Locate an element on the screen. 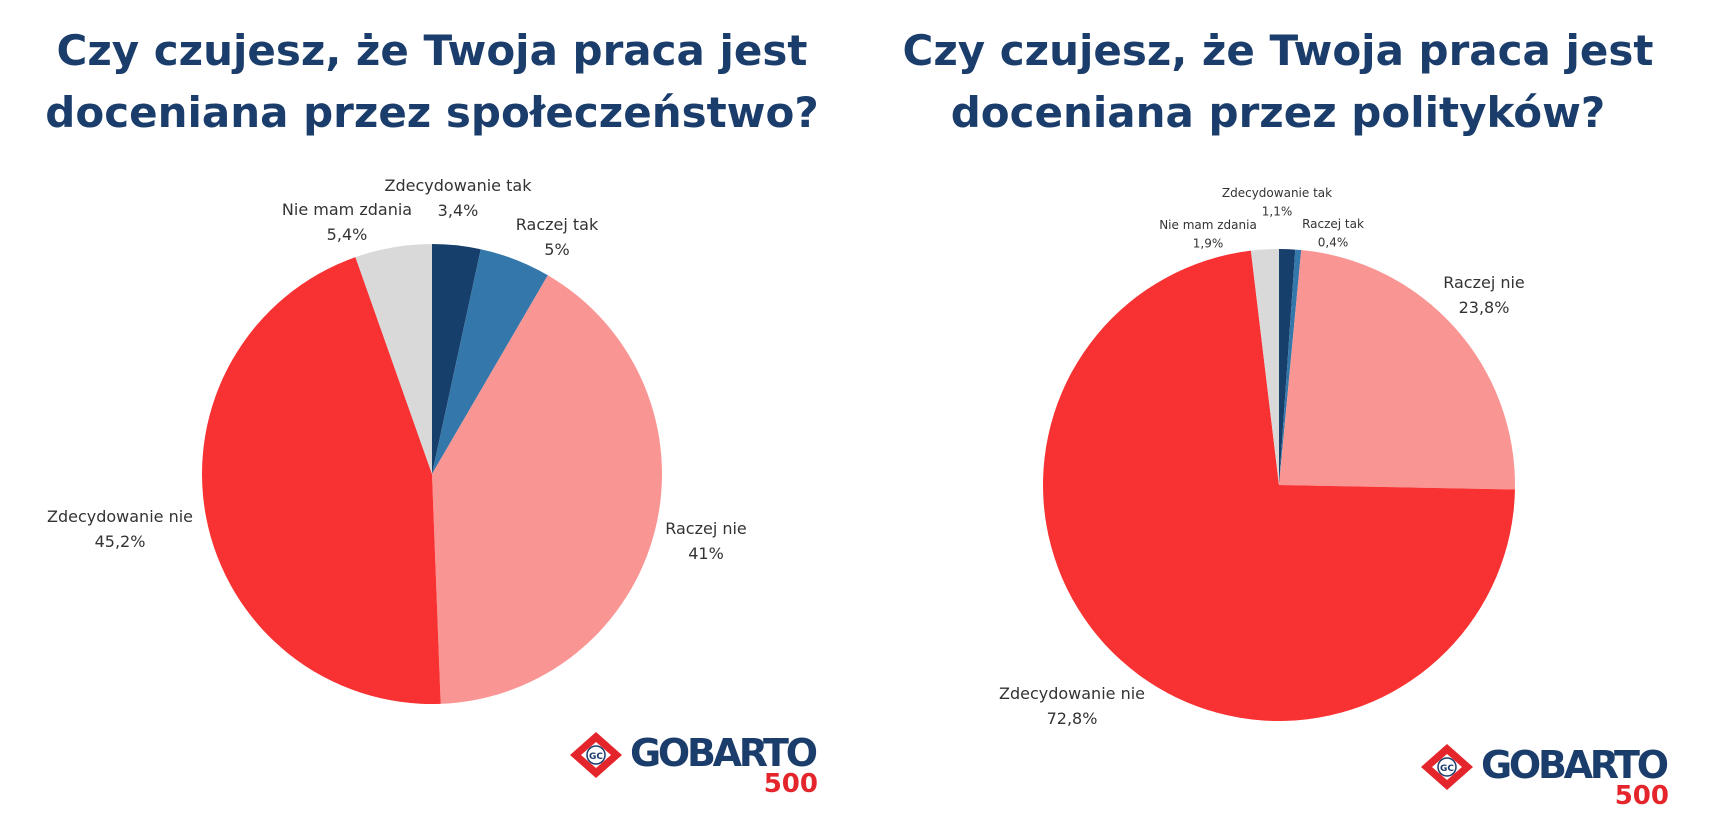 The width and height of the screenshot is (1710, 828). data-label-value: 5% is located at coordinates (556, 249).